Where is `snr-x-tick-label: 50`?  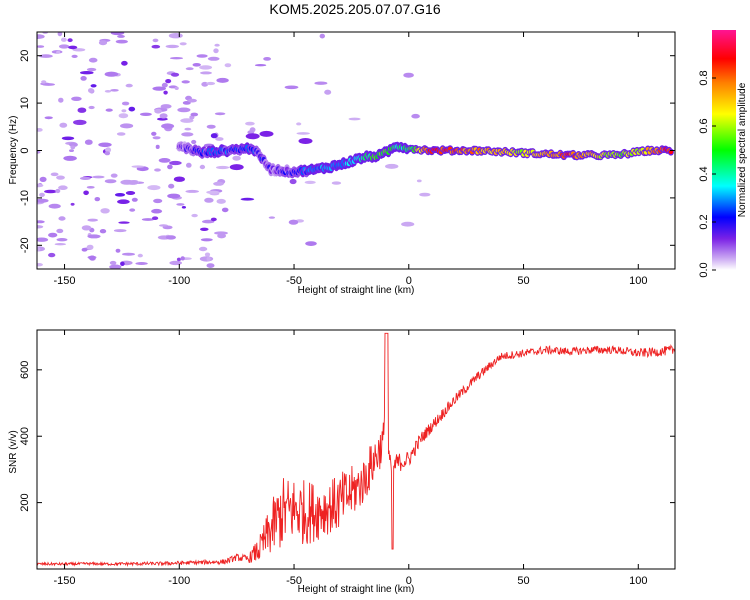 snr-x-tick-label: 50 is located at coordinates (523, 581).